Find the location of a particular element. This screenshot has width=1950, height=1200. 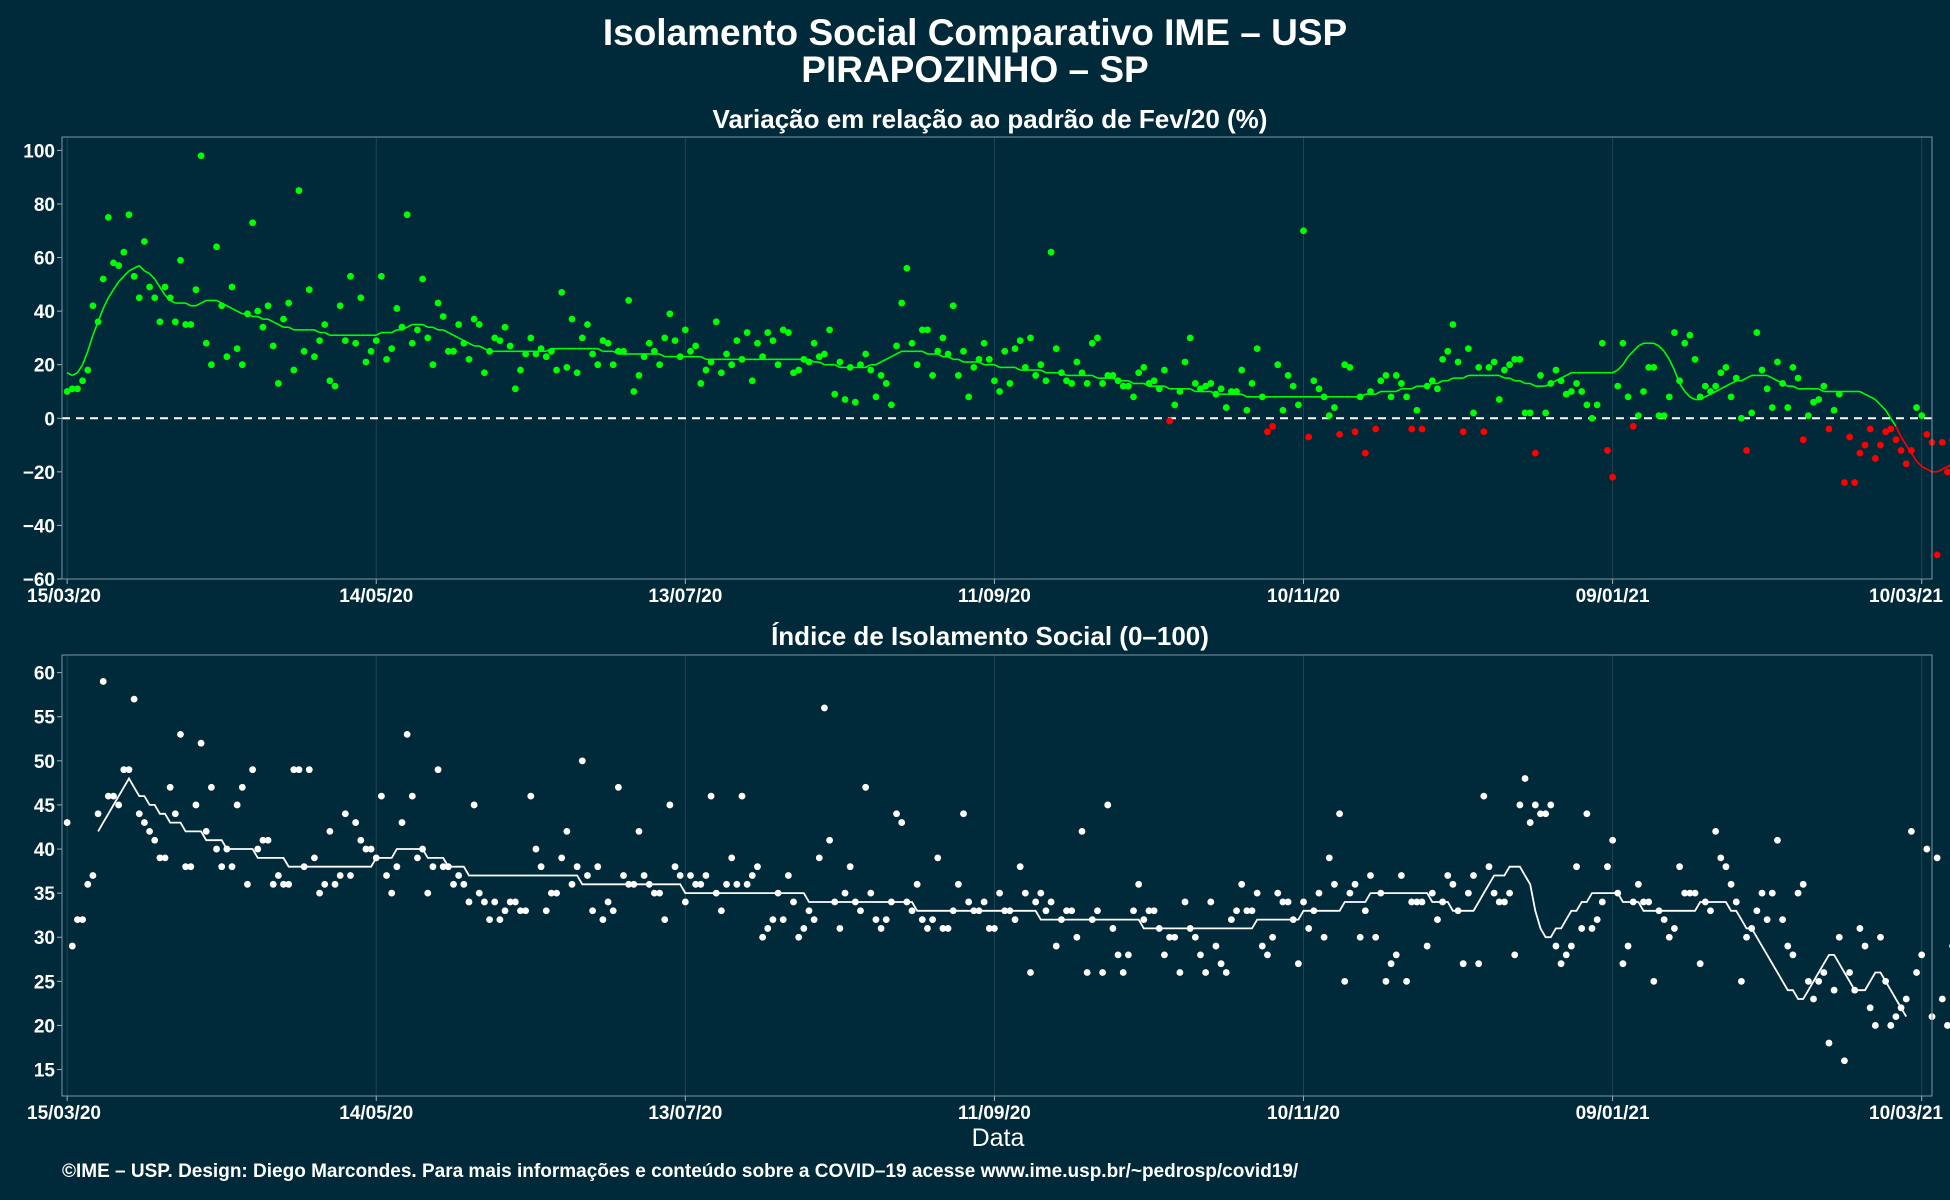

y-tick-label: 20 is located at coordinates (44, 366).